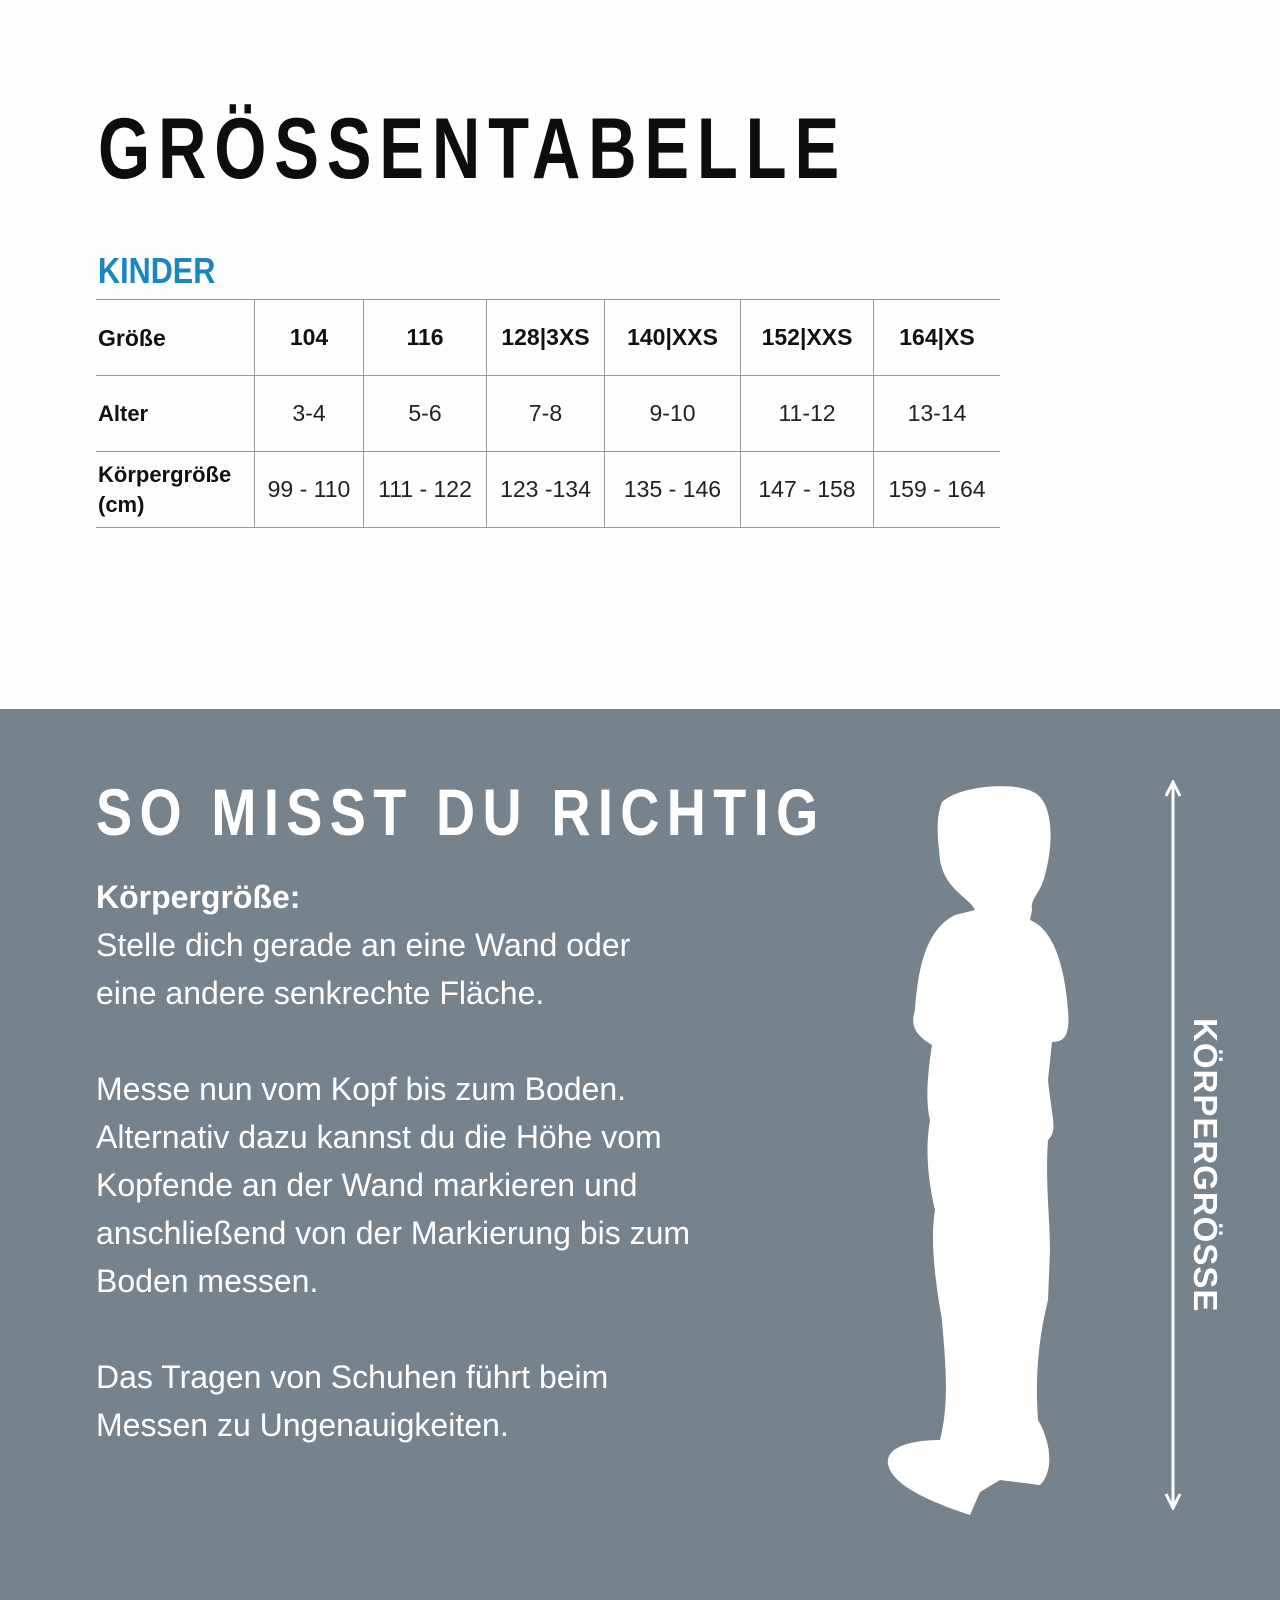  What do you see at coordinates (1205, 1165) in the screenshot?
I see `height-label: KÖRPERGRÖSSE` at bounding box center [1205, 1165].